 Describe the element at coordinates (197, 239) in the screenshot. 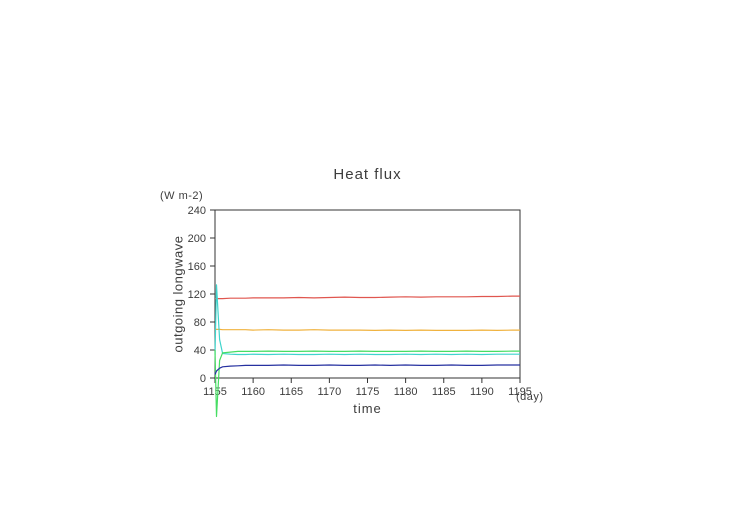

I see `y-tick-label: 200` at that location.